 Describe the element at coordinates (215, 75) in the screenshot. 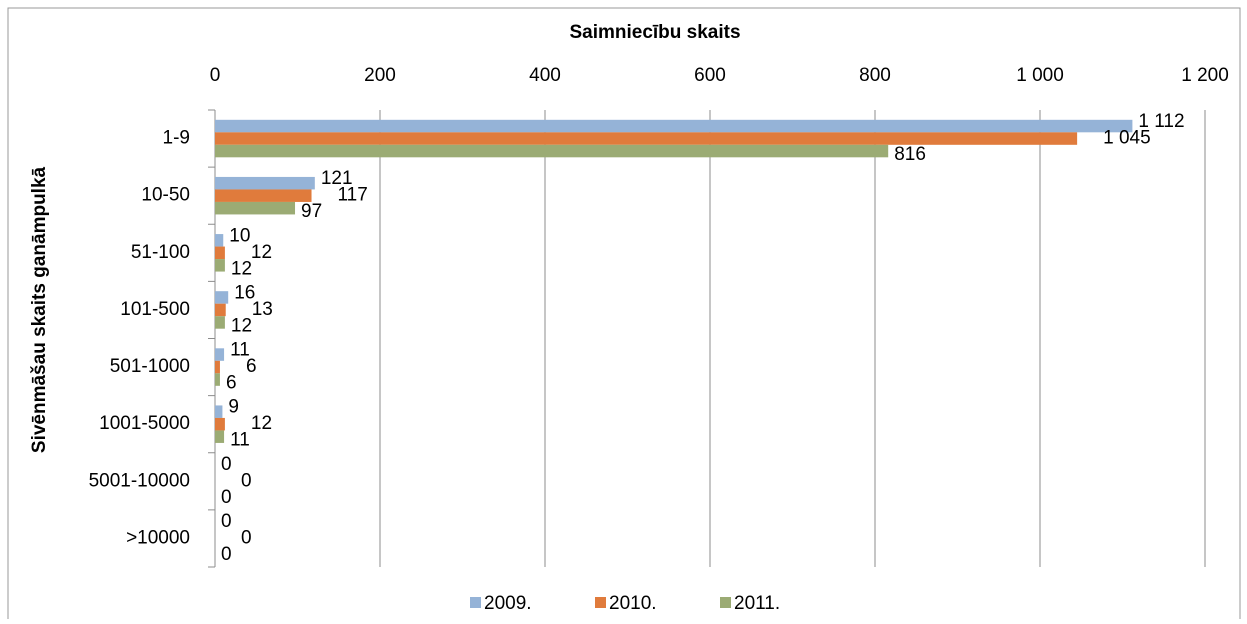

I see `x-tick-label: 0` at that location.